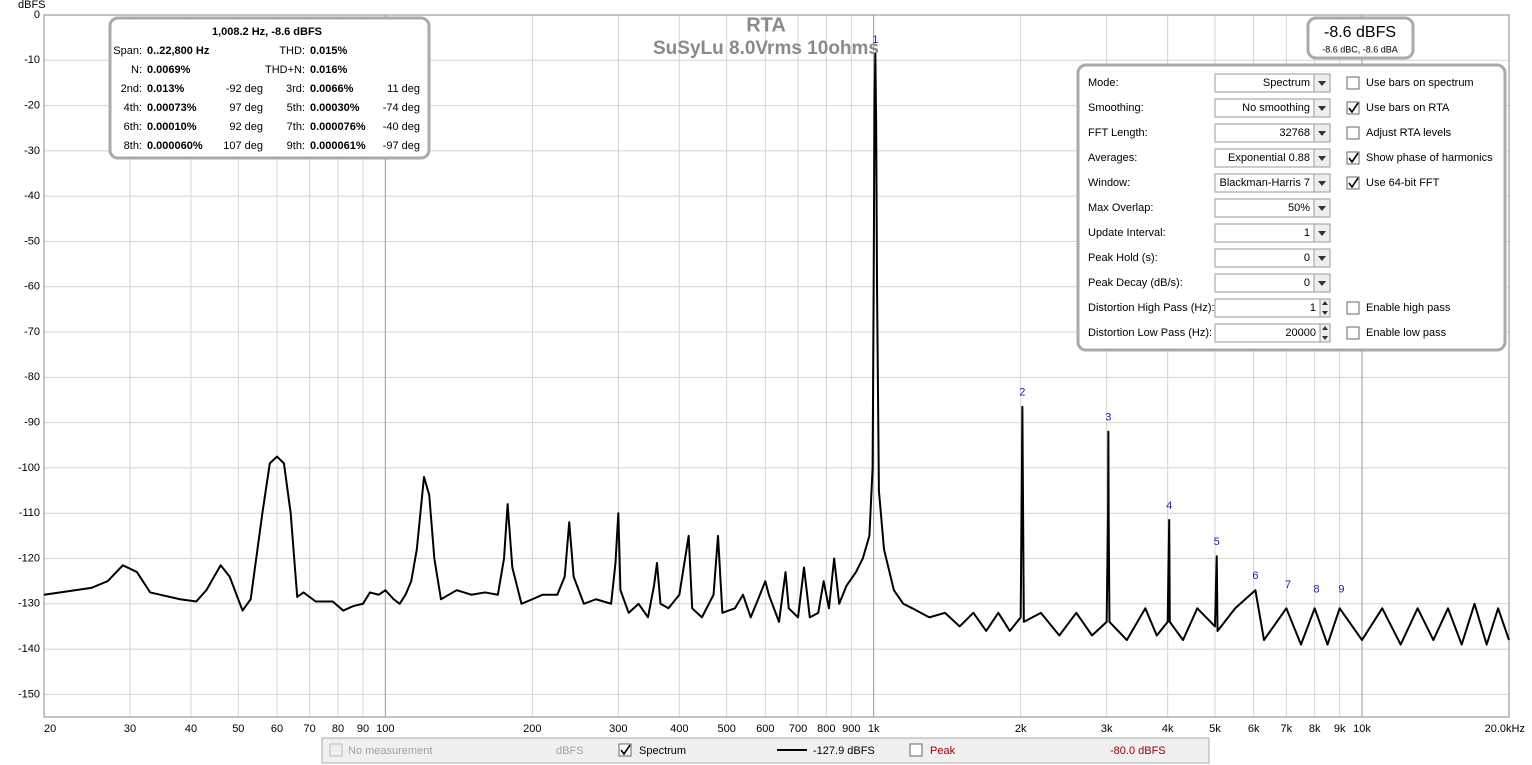  I want to click on field-label: FFT Length:, so click(1118, 133).